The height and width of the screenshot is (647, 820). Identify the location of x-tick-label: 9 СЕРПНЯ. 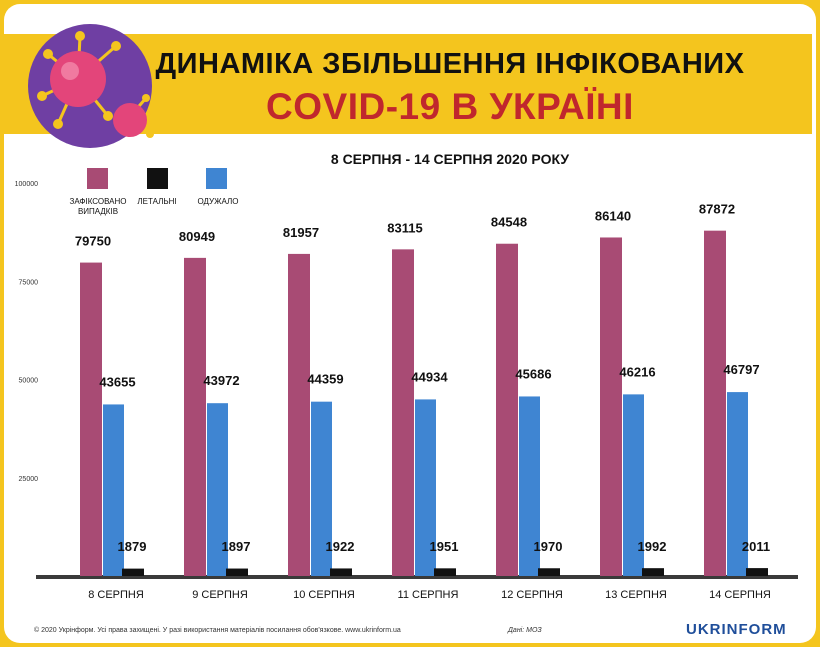
(220, 595).